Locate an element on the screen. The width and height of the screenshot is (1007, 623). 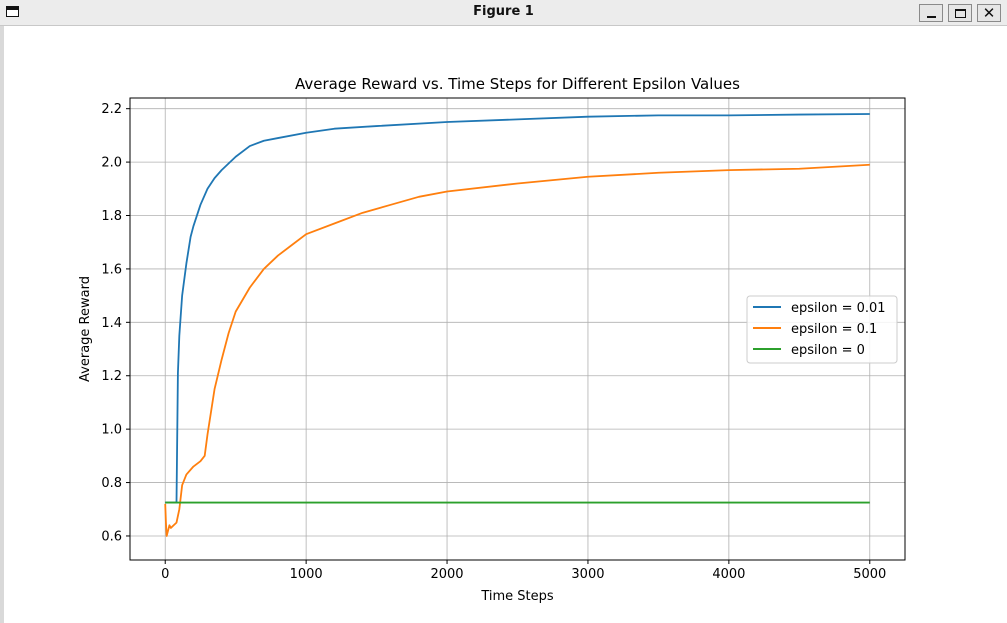
legend: epsilon = 0.01 epsilon = 0.1 epsilon = 0 is located at coordinates (822, 329).